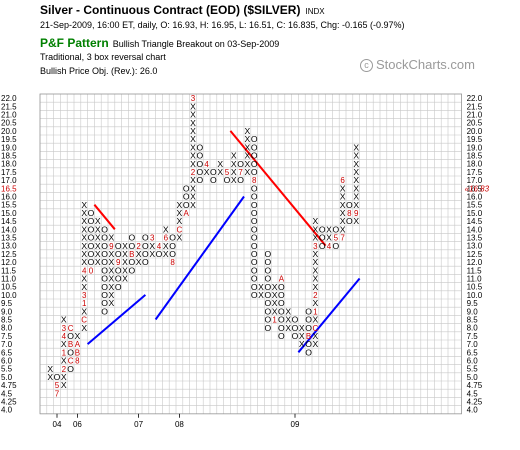 The height and width of the screenshot is (450, 520). What do you see at coordinates (475, 213) in the screenshot?
I see `price-tick-right: 15.0` at bounding box center [475, 213].